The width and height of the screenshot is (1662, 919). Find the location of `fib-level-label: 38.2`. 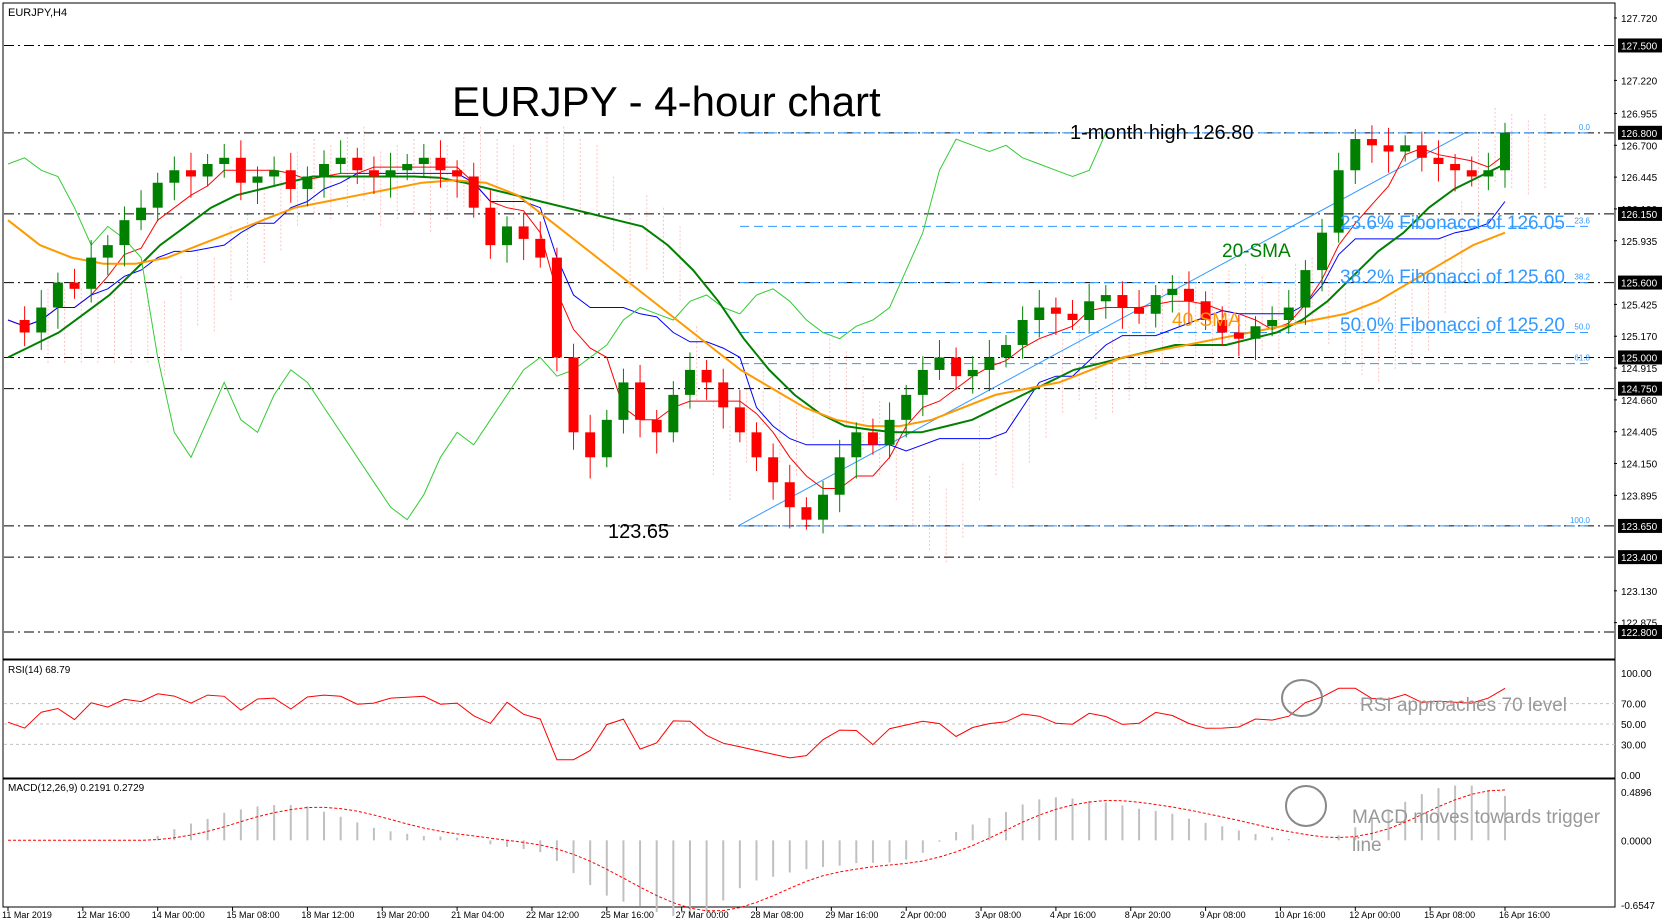

fib-level-label: 38.2 is located at coordinates (1582, 277).